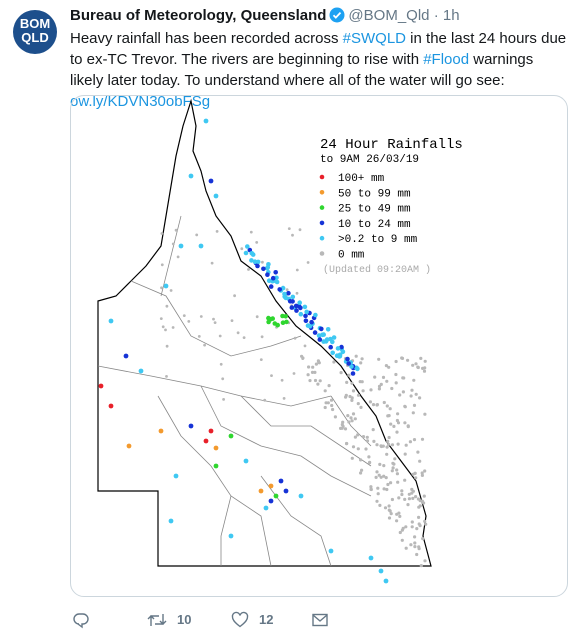  I want to click on author-handle: @BOM_Qld, so click(389, 15).